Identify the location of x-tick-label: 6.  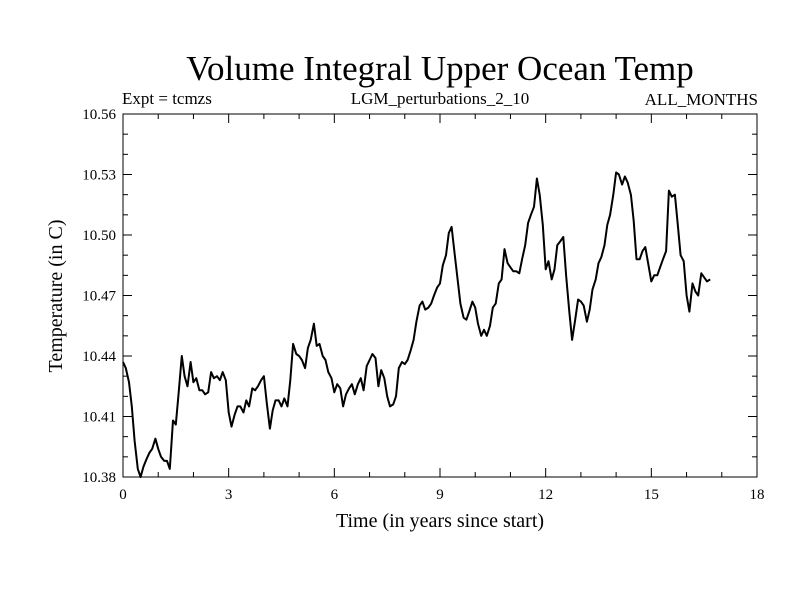
(335, 495).